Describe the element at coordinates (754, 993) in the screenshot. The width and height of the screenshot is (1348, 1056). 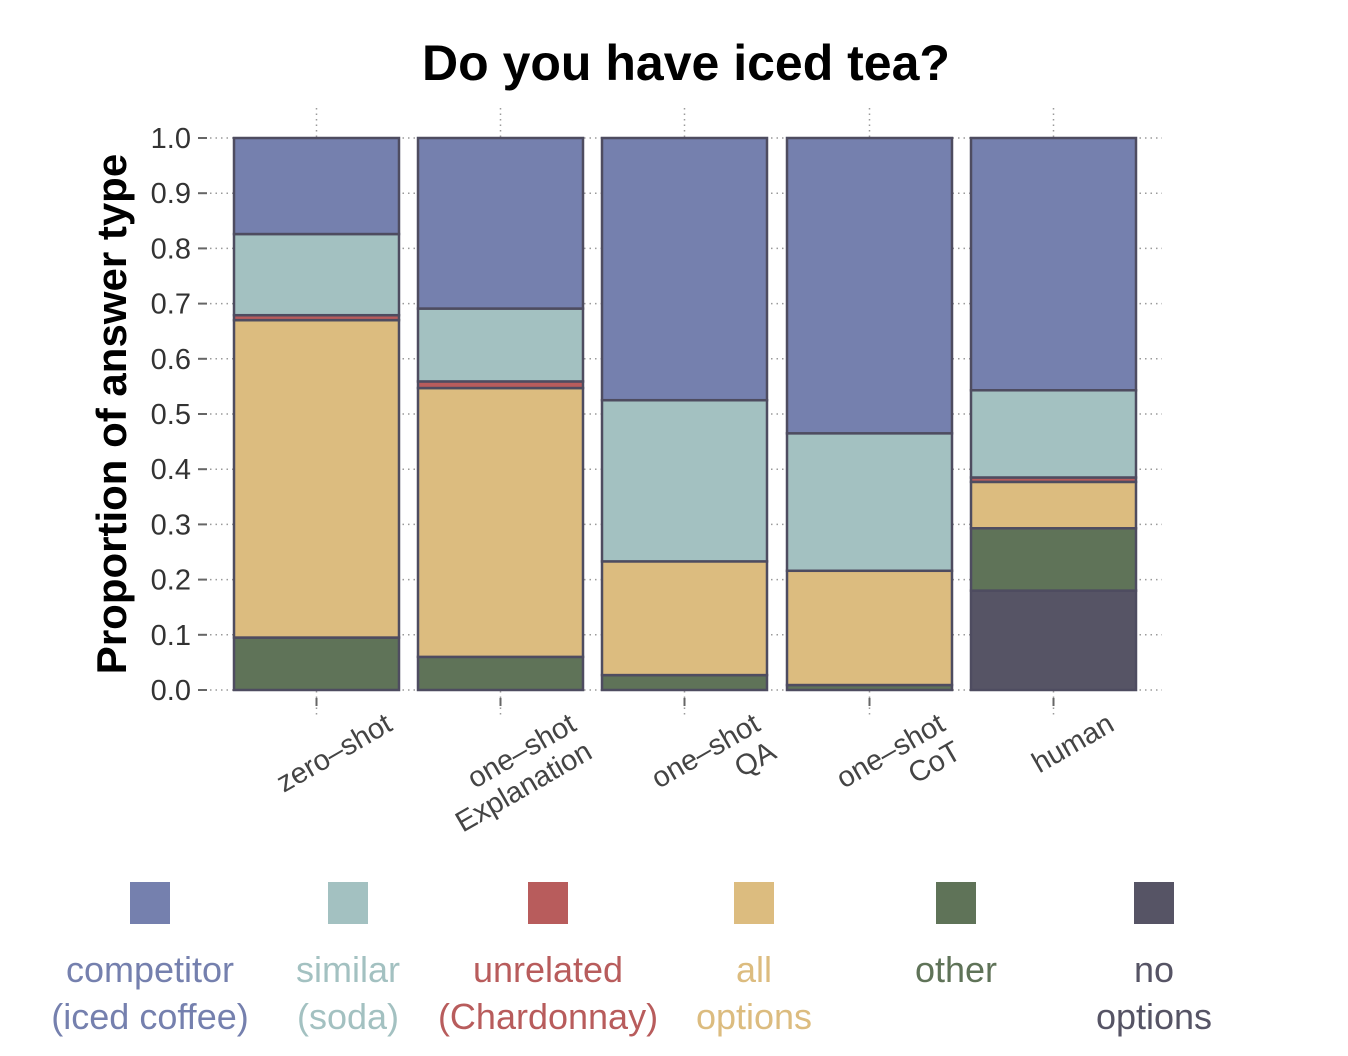
I see `legend-label: all options` at that location.